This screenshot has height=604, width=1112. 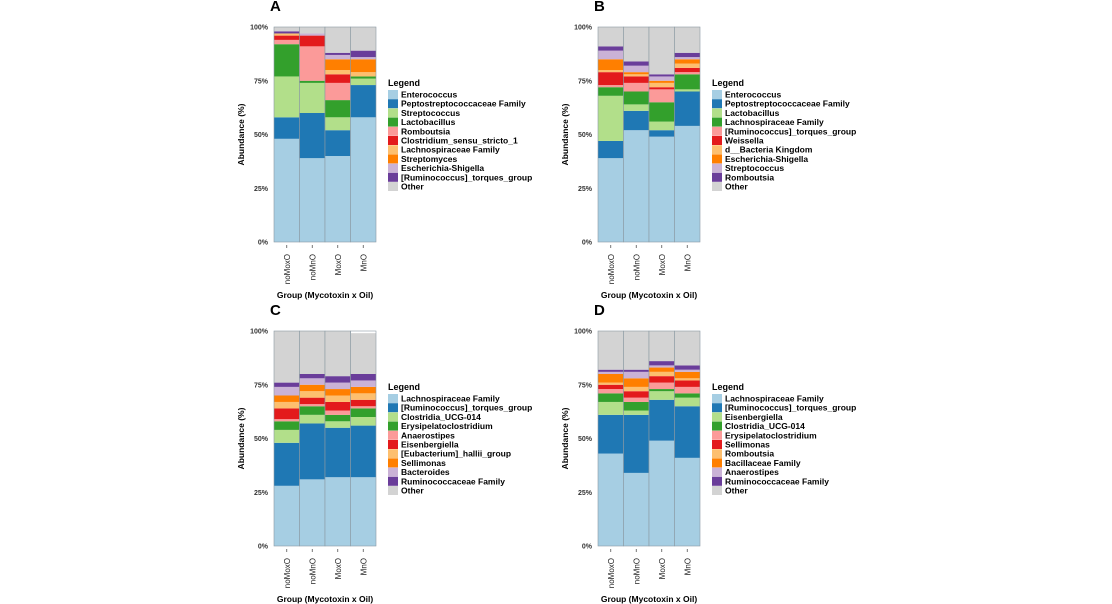 I want to click on legend-label: [Eubacterium]_hallii_group, so click(x=456, y=454).